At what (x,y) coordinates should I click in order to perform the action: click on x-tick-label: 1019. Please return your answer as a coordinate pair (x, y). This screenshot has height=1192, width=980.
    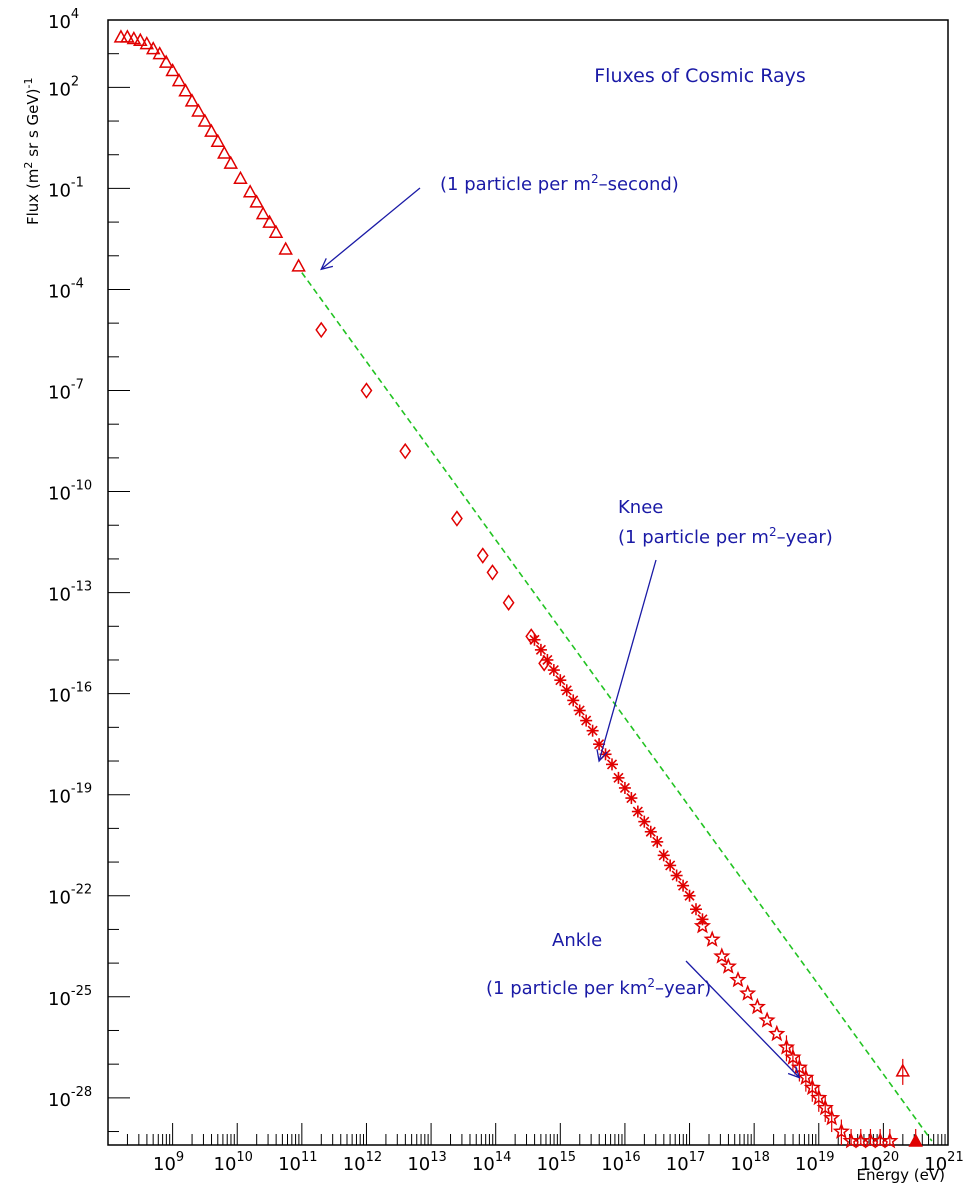
    Looking at the image, I should click on (814, 1162).